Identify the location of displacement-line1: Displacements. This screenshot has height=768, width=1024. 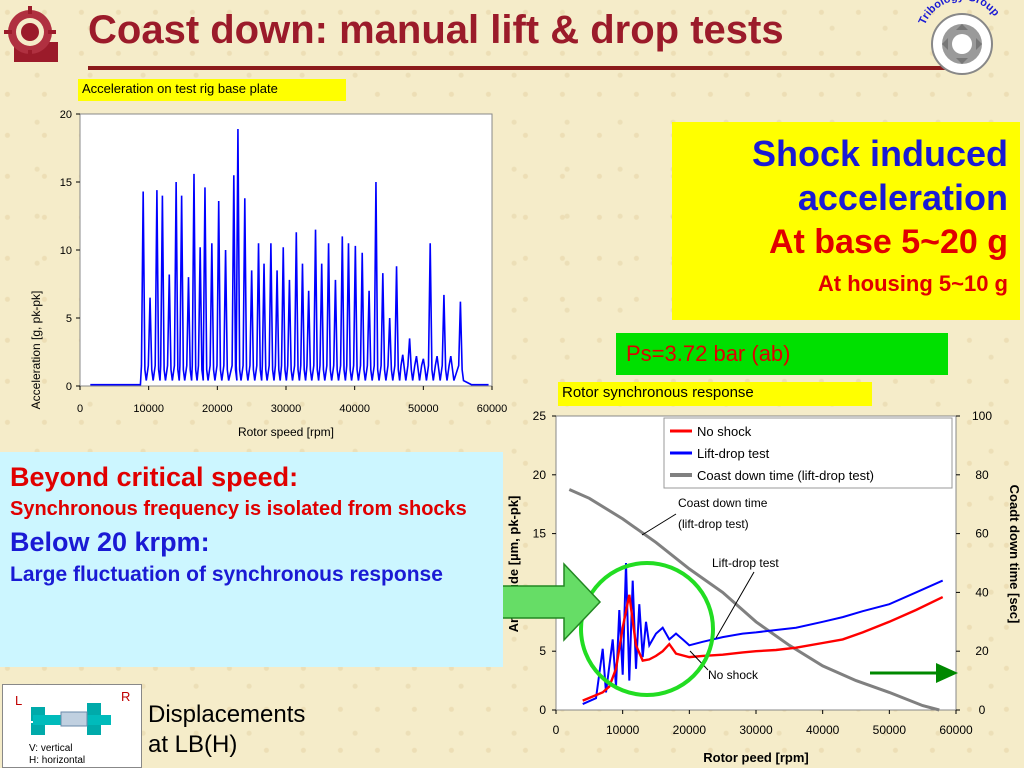
(227, 714).